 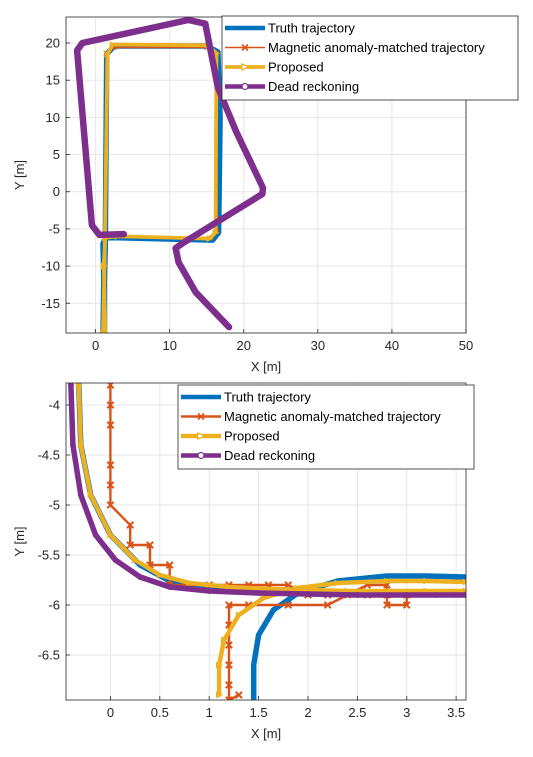 What do you see at coordinates (54, 405) in the screenshot?
I see `y-tick-label: -4` at bounding box center [54, 405].